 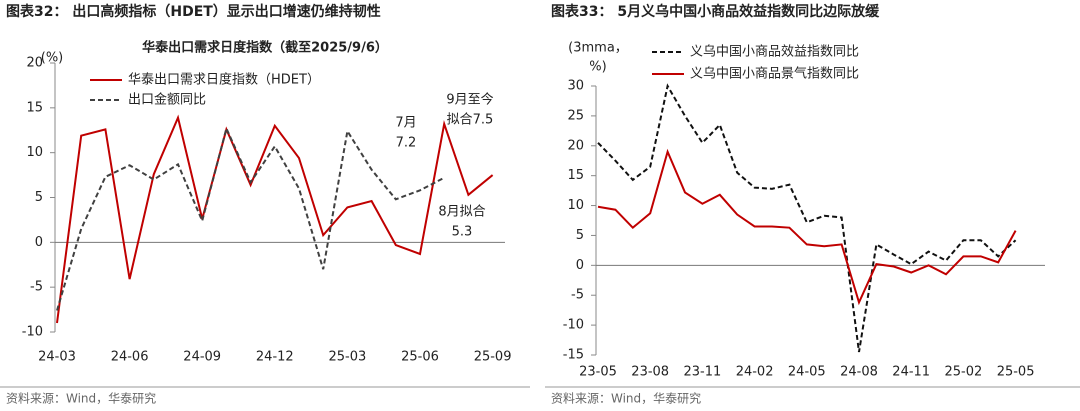 What do you see at coordinates (193, 11) in the screenshot?
I see `header: 图表32： 出口高频指标（HDET）显示出口增速仍维持韧性` at bounding box center [193, 11].